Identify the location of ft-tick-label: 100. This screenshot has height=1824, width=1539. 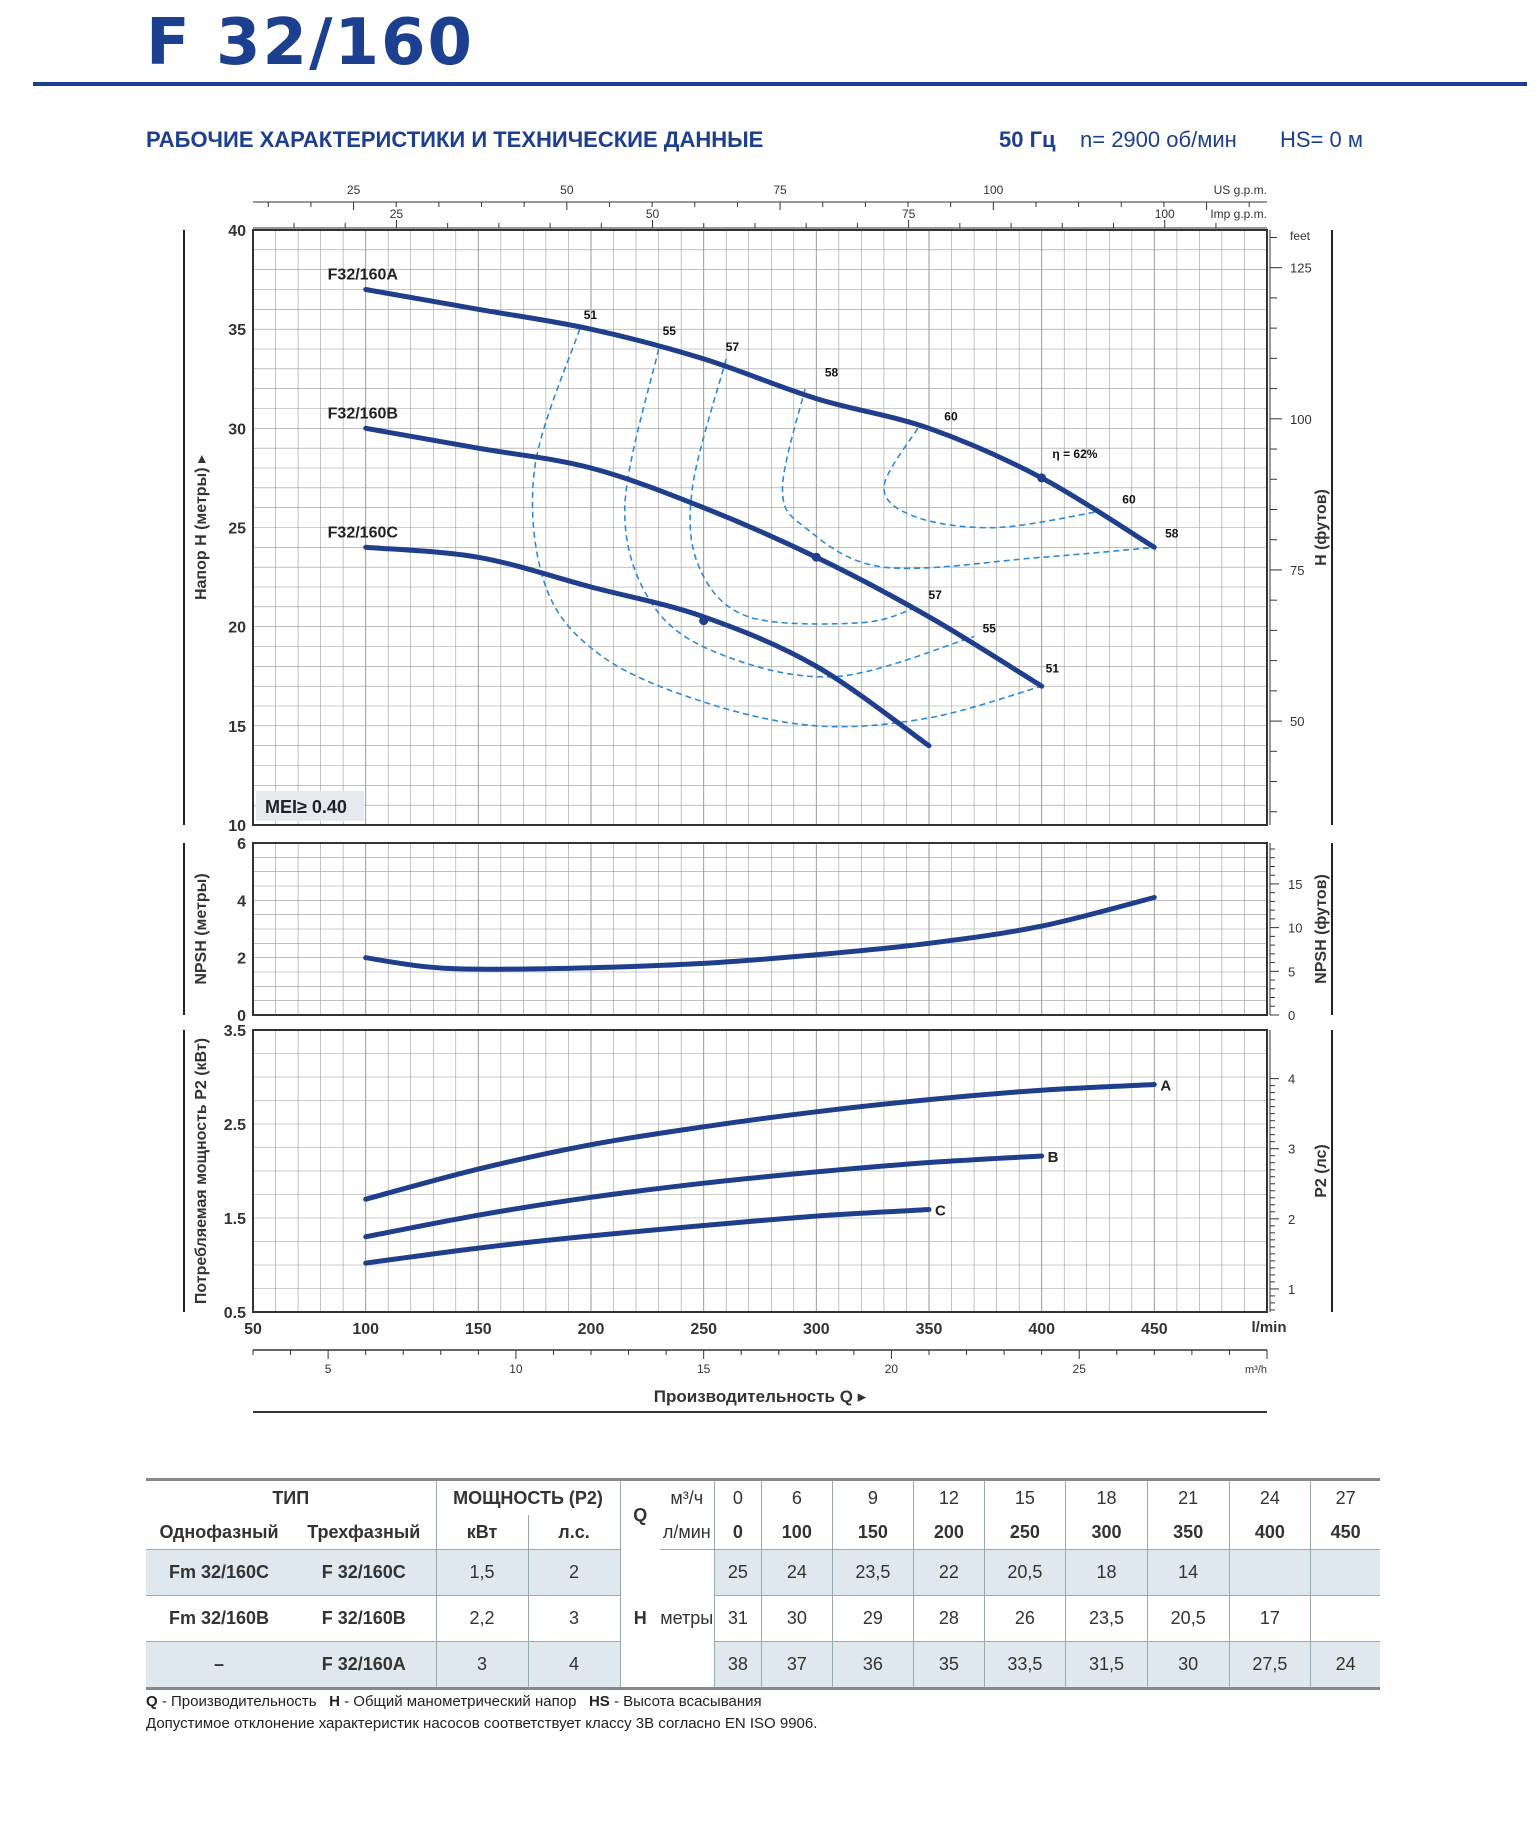
(1301, 419).